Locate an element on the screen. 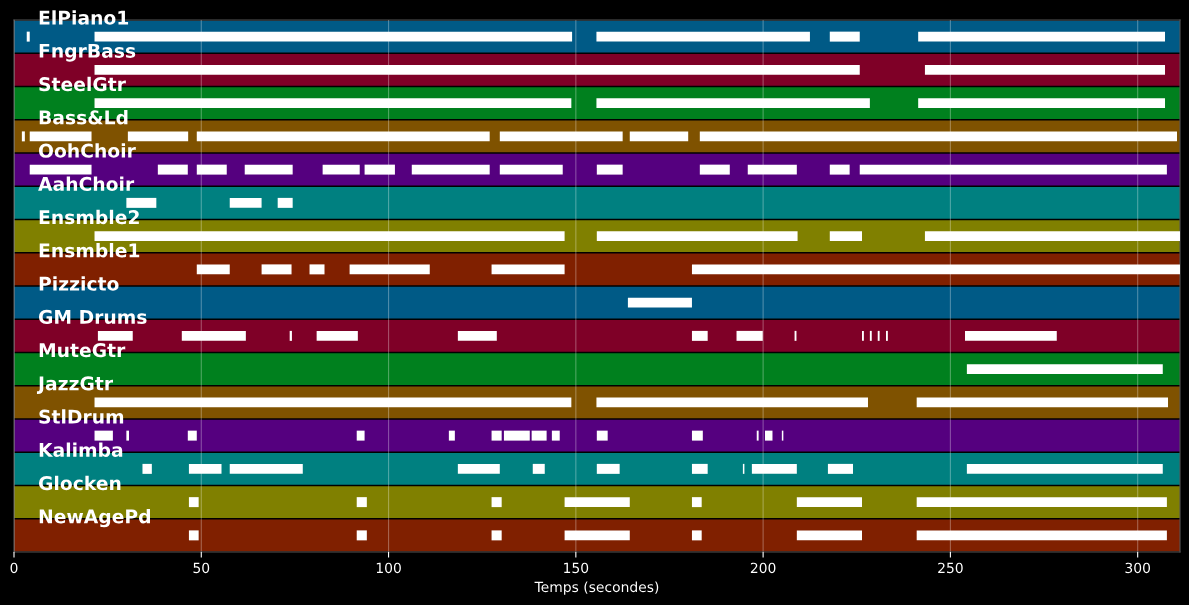 This screenshot has width=1189, height=605. y-tick-label: AahChoir is located at coordinates (86, 184).